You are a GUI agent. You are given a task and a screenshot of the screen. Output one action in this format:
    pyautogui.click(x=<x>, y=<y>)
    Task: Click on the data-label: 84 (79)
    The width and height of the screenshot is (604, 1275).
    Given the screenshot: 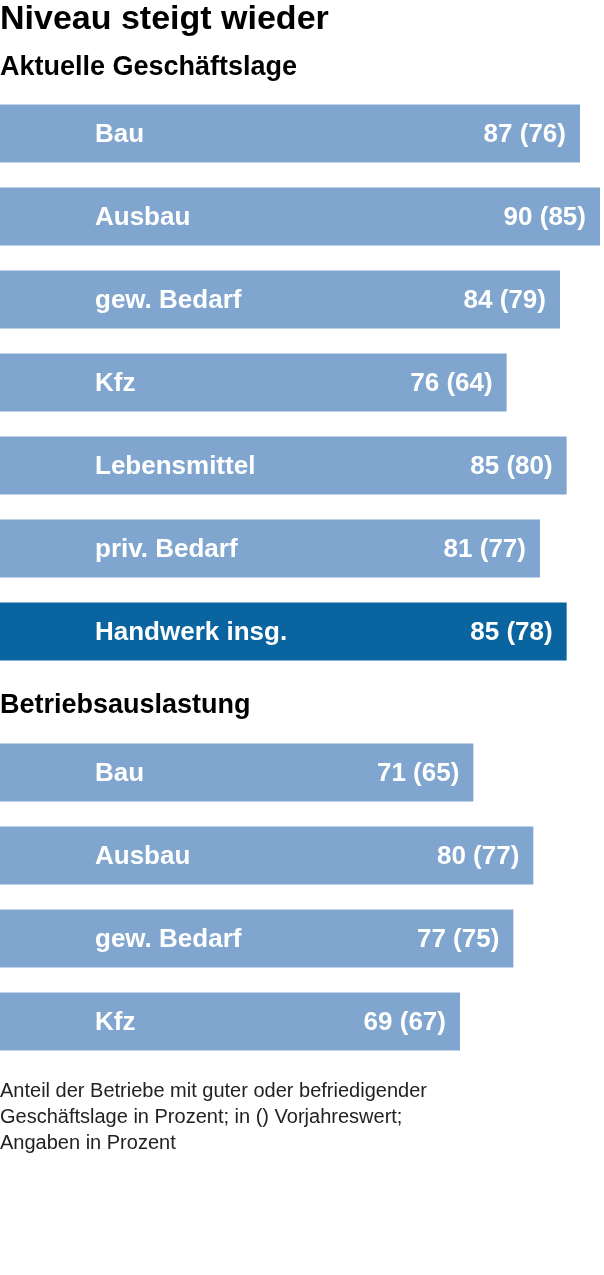 What is the action you would take?
    pyautogui.click(x=504, y=298)
    